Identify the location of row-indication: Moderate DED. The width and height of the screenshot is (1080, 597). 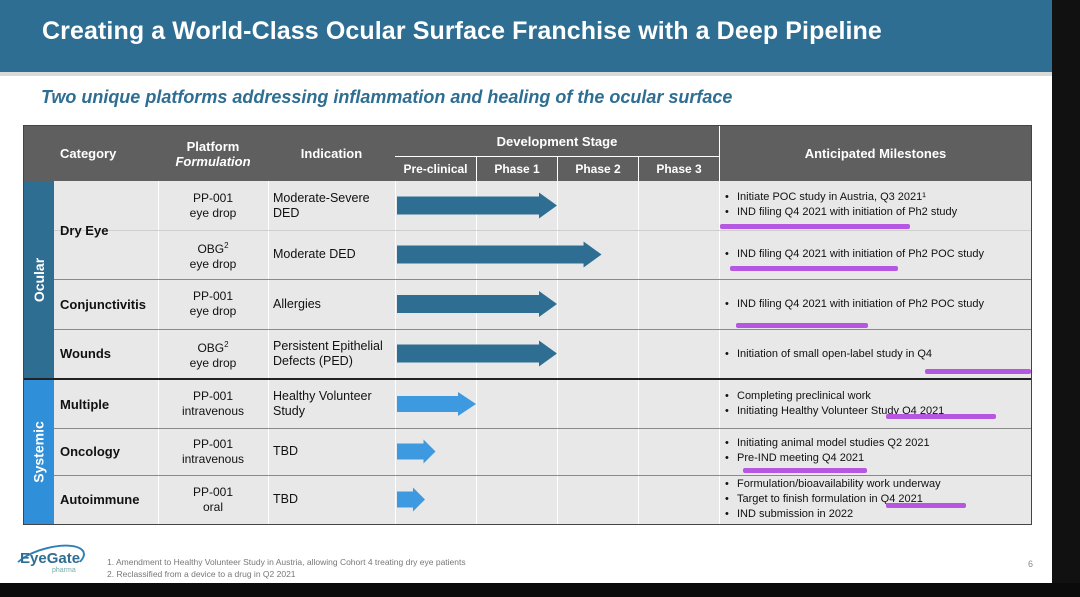
(314, 254).